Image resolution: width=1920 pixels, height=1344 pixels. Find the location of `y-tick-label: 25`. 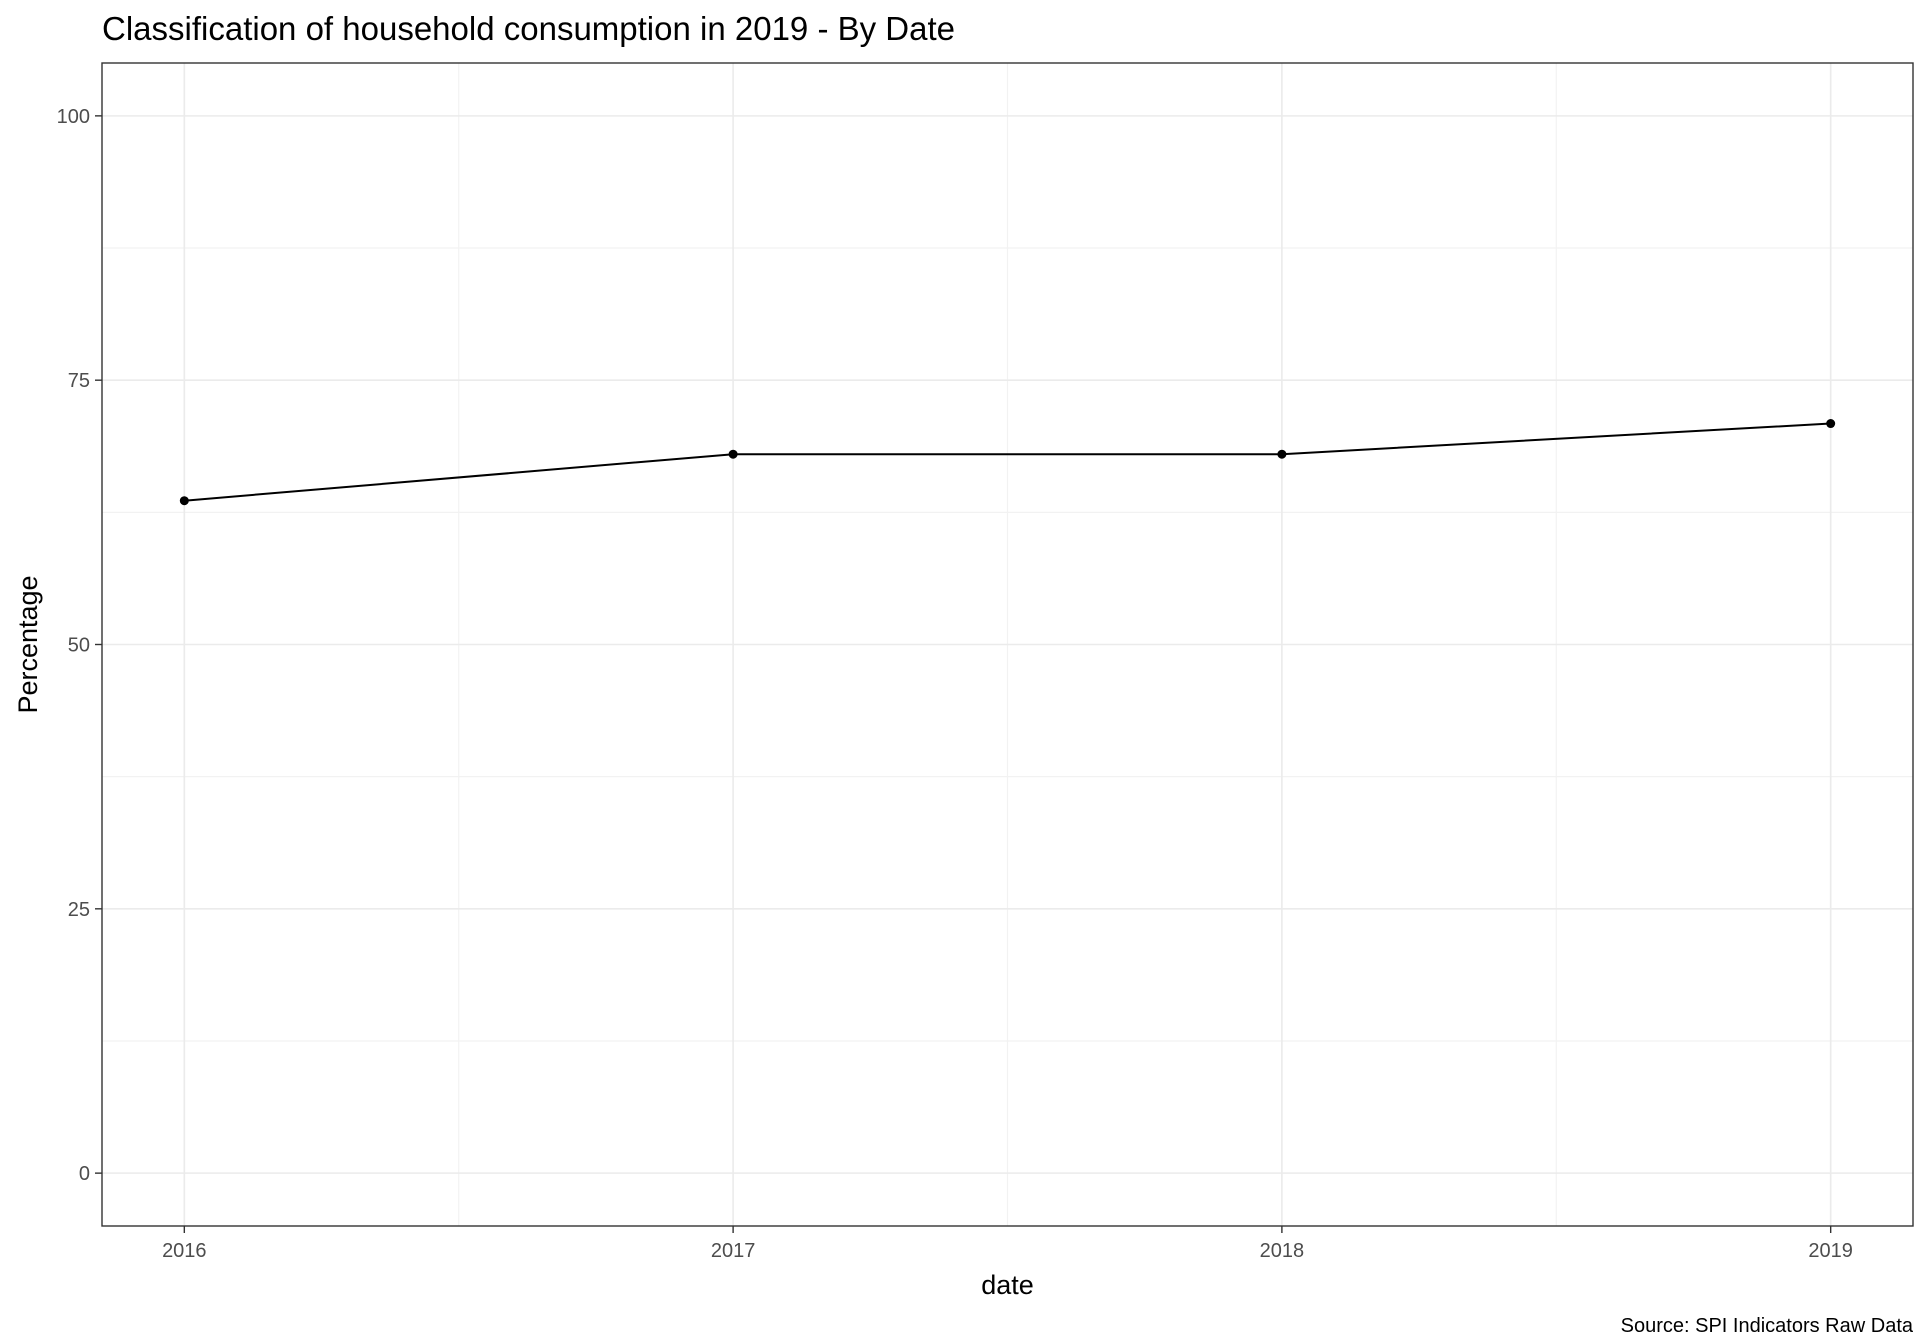

y-tick-label: 25 is located at coordinates (79, 910).